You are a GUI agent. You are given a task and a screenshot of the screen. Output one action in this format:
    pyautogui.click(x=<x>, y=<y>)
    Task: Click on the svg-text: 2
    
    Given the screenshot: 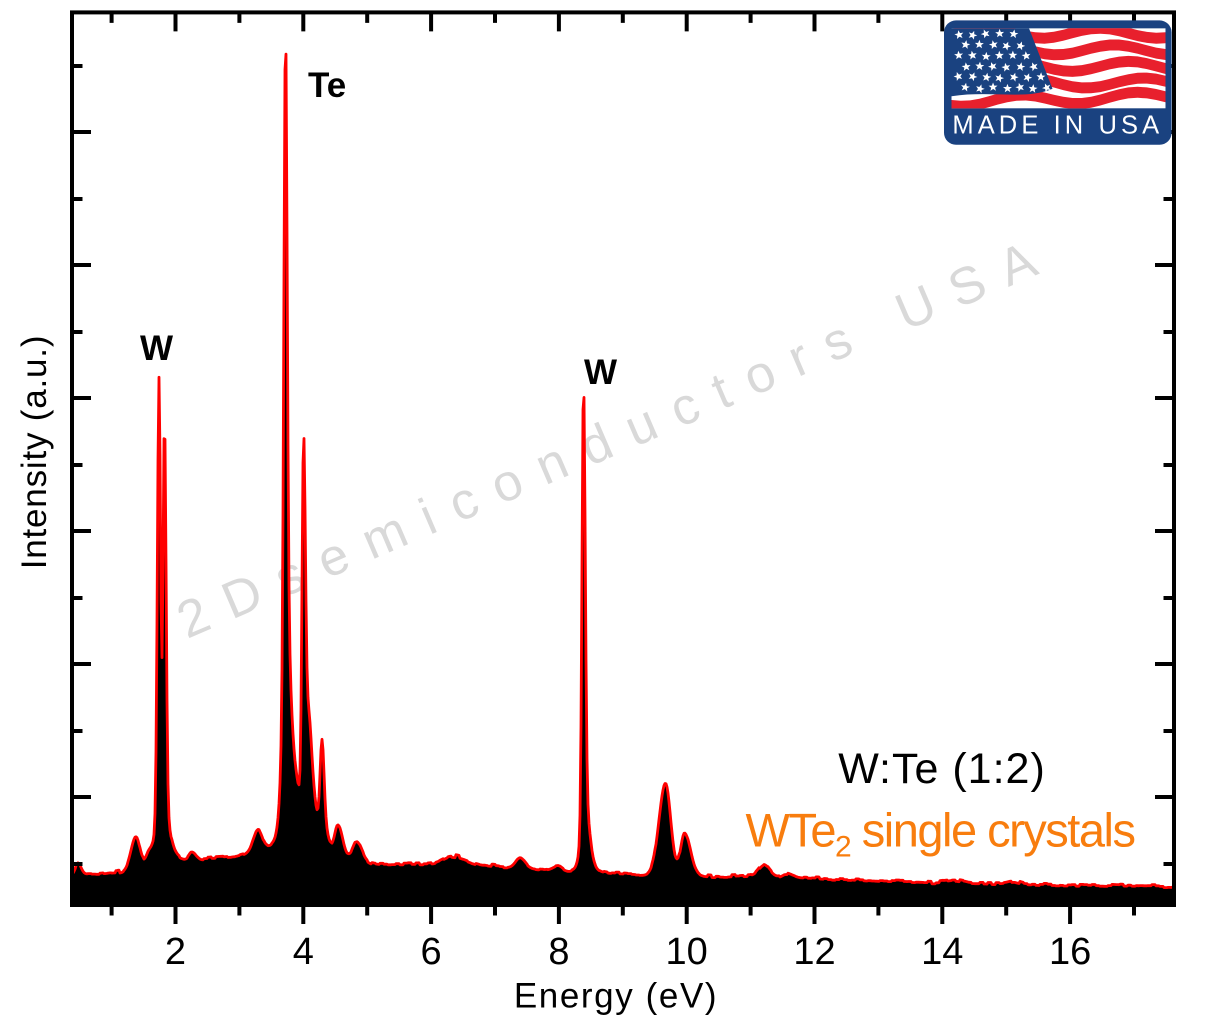 What is the action you would take?
    pyautogui.click(x=175, y=952)
    